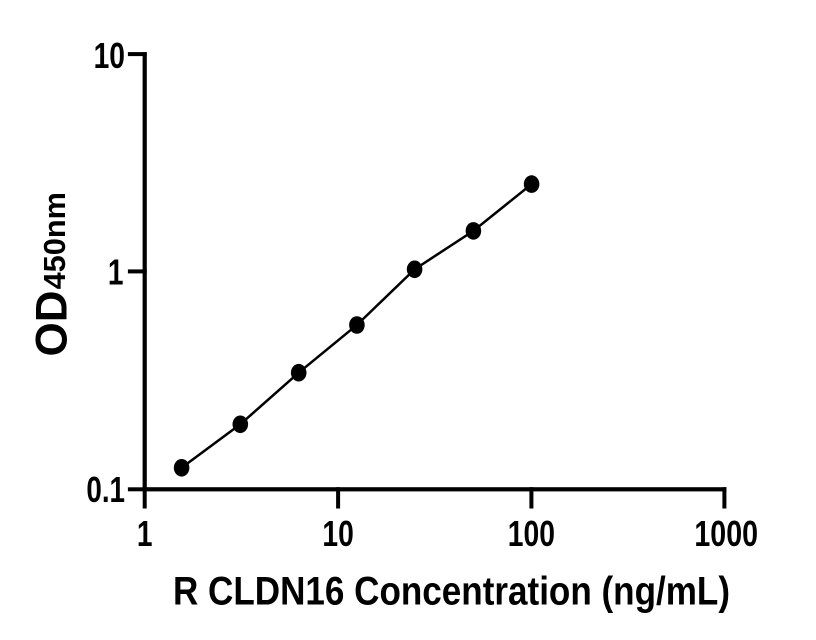 This screenshot has height=640, width=816. I want to click on svg-text: R CLDN16 Concentration (ng/mL), so click(451, 591).